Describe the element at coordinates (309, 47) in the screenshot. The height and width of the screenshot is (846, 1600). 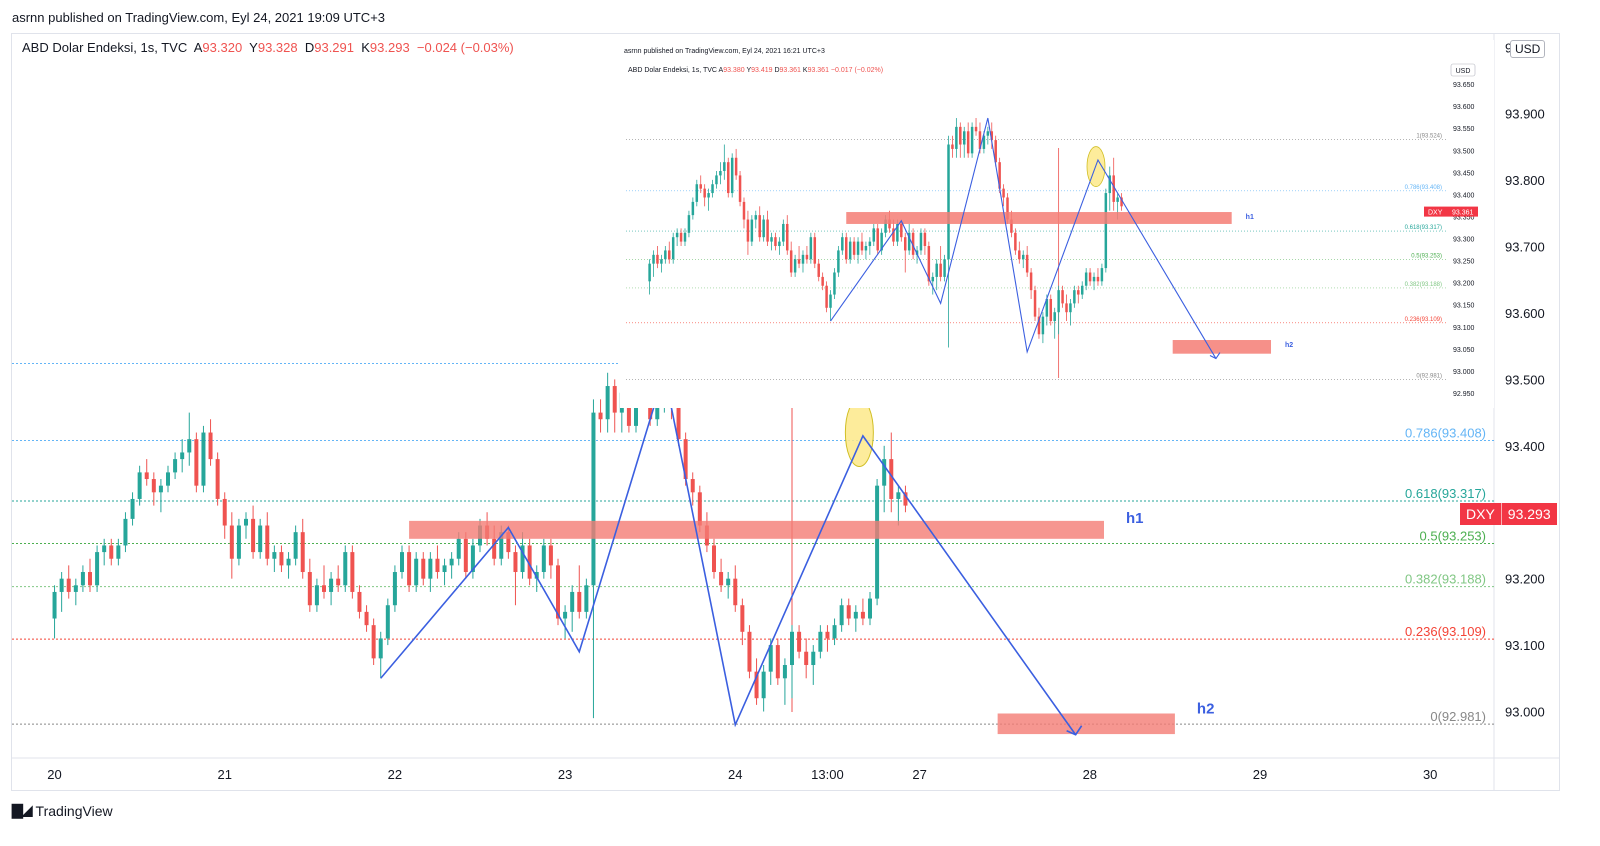
I see `low-label: D` at that location.